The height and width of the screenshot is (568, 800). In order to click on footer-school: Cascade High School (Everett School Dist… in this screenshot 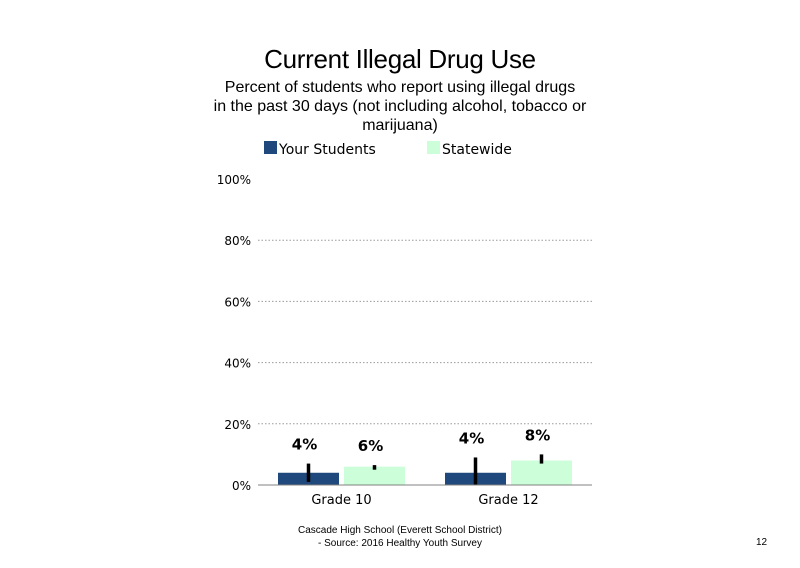, I will do `click(400, 530)`.